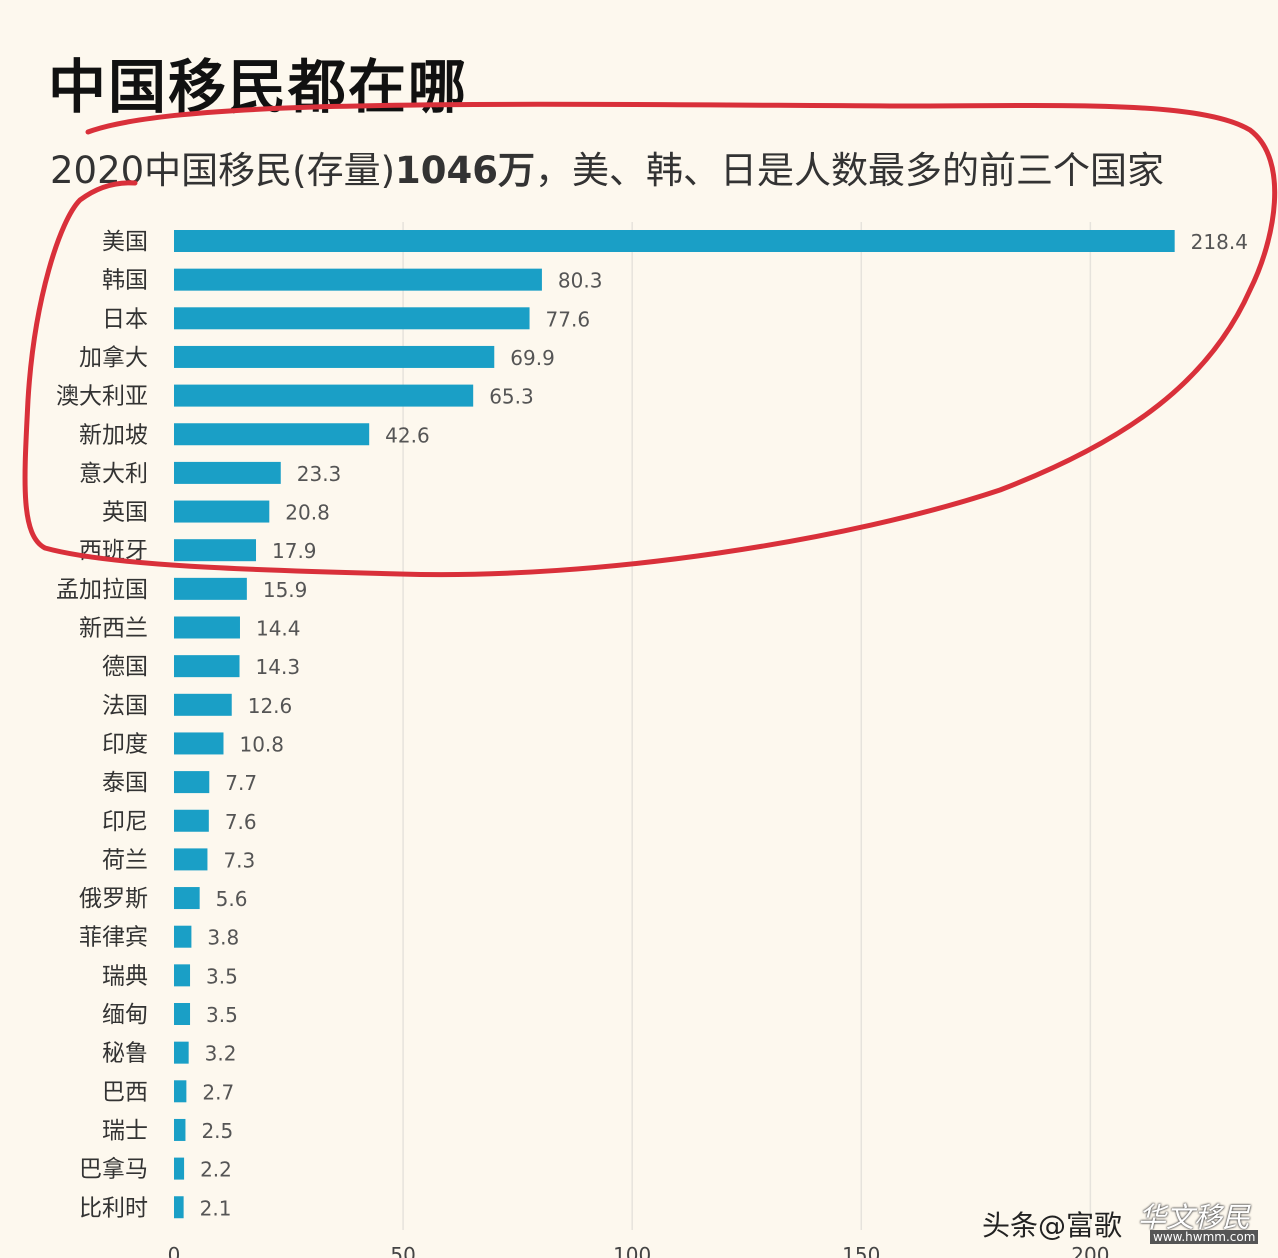 This screenshot has height=1258, width=1278. I want to click on x-tick-label: 150, so click(861, 1250).